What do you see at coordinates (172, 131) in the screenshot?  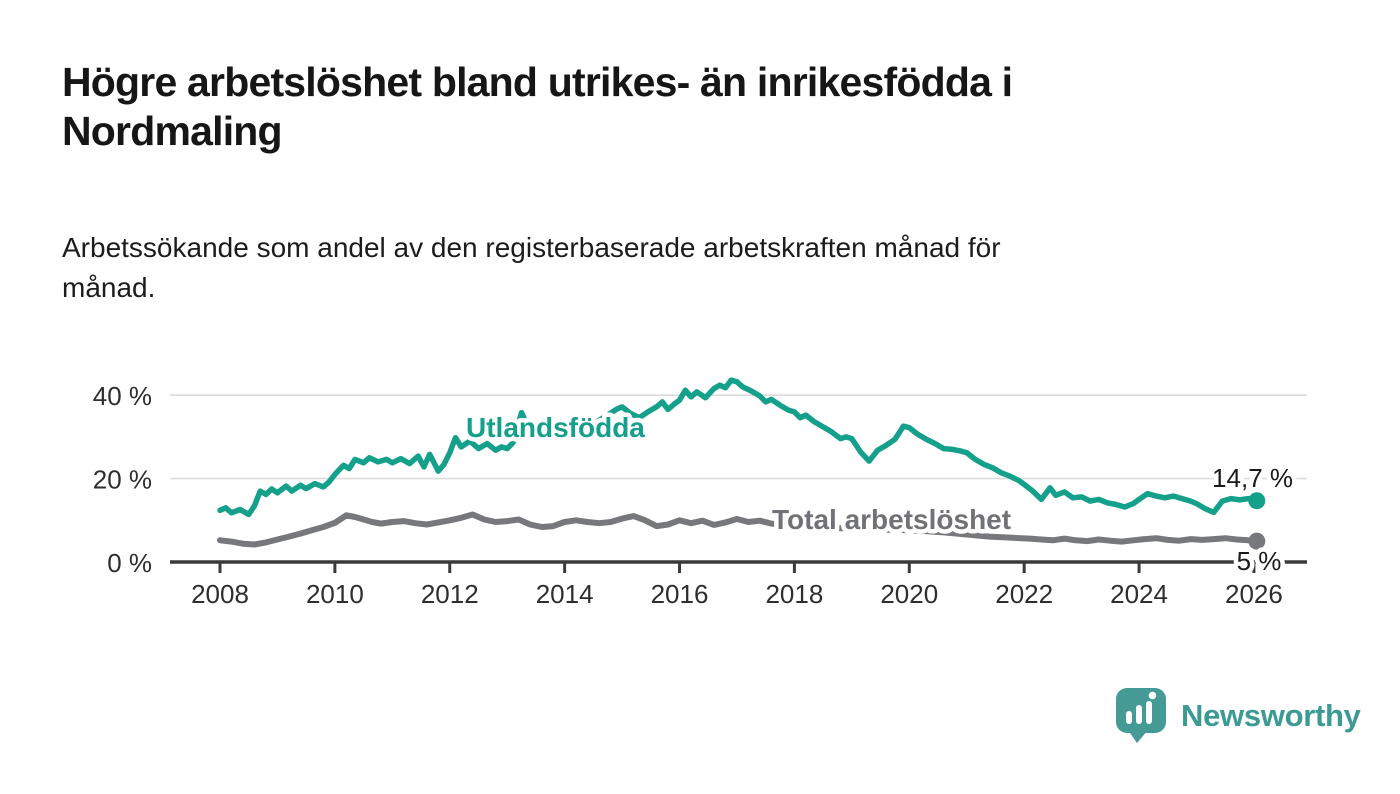 I see `page-title-line2: Nordmaling` at bounding box center [172, 131].